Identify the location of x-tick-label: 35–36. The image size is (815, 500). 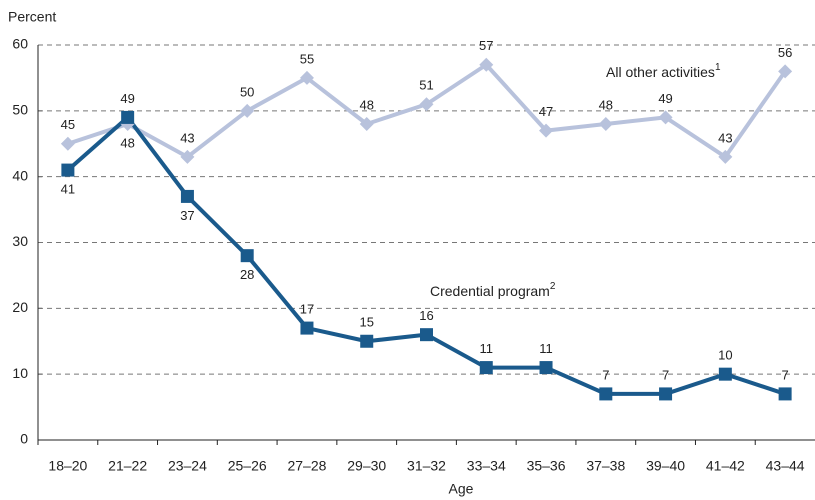
(546, 466).